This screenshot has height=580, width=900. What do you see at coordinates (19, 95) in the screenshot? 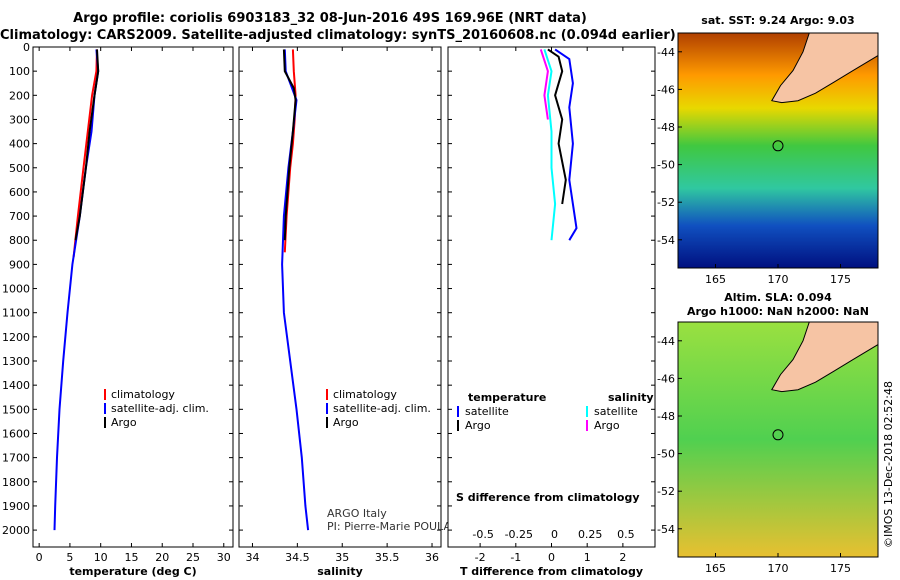
I see `y-tick-label: 200` at bounding box center [19, 95].